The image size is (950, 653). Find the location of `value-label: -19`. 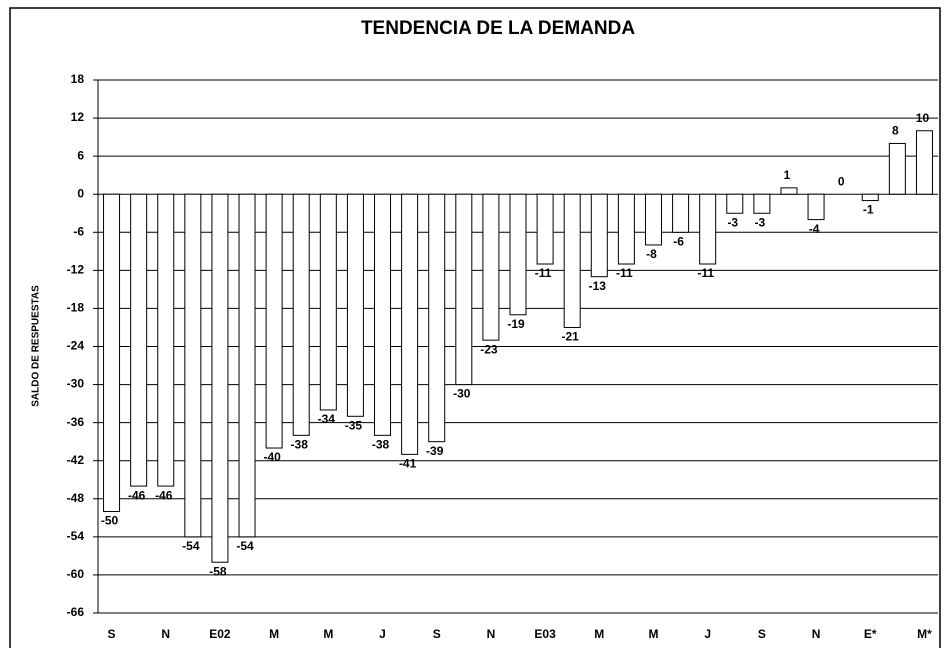

value-label: -19 is located at coordinates (516, 324).